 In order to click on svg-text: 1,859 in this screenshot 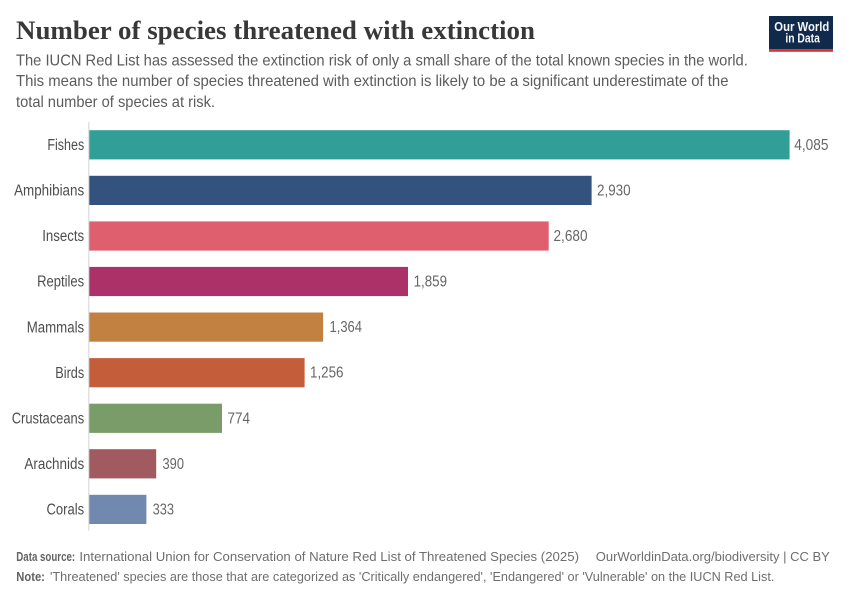, I will do `click(430, 282)`.